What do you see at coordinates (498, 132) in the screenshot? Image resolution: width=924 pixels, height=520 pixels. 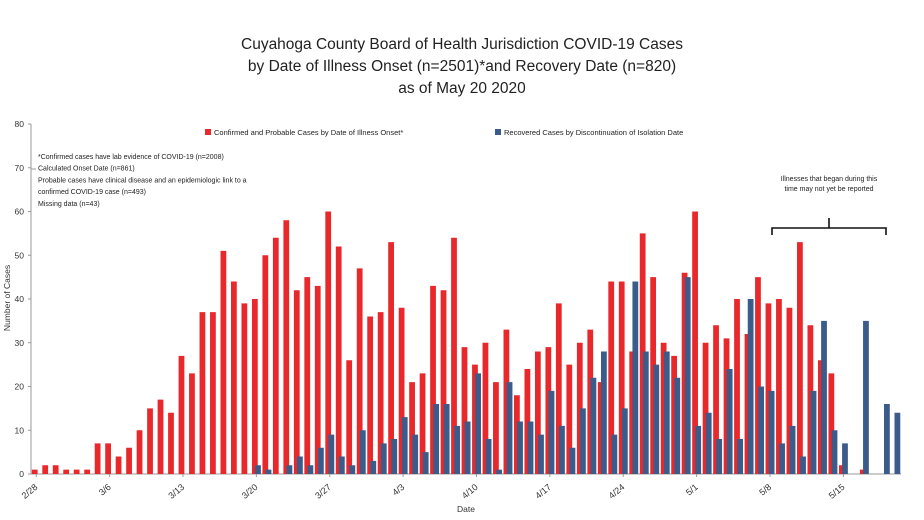 I see `legend-swatch-recovered` at bounding box center [498, 132].